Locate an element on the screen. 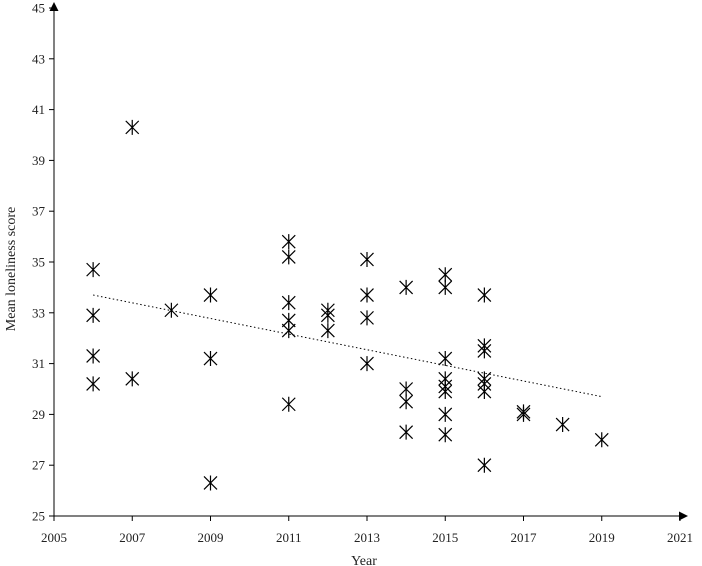 The width and height of the screenshot is (702, 566). y-tick-label: 27 is located at coordinates (39, 465).